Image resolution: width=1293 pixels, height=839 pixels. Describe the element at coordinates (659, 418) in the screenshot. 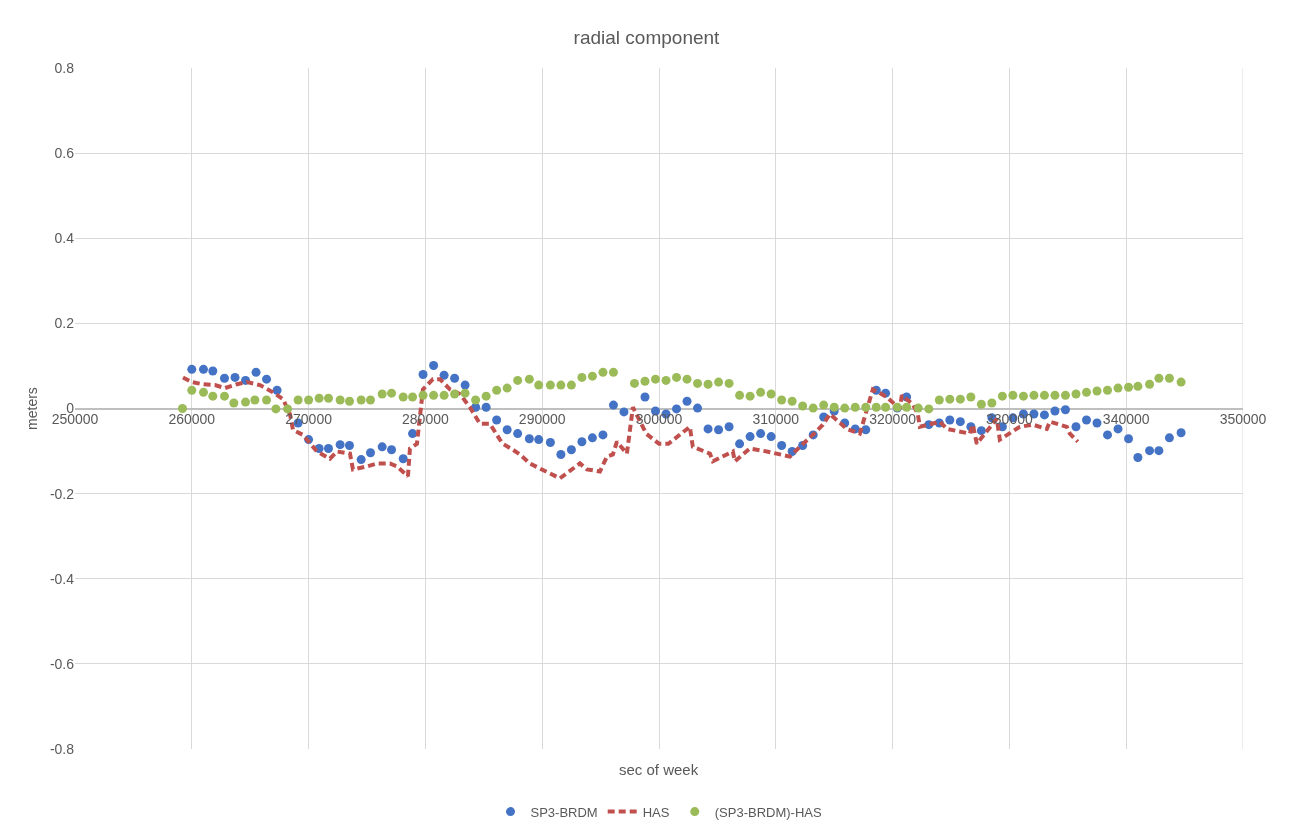

I see `x-tick-label: 300000` at that location.